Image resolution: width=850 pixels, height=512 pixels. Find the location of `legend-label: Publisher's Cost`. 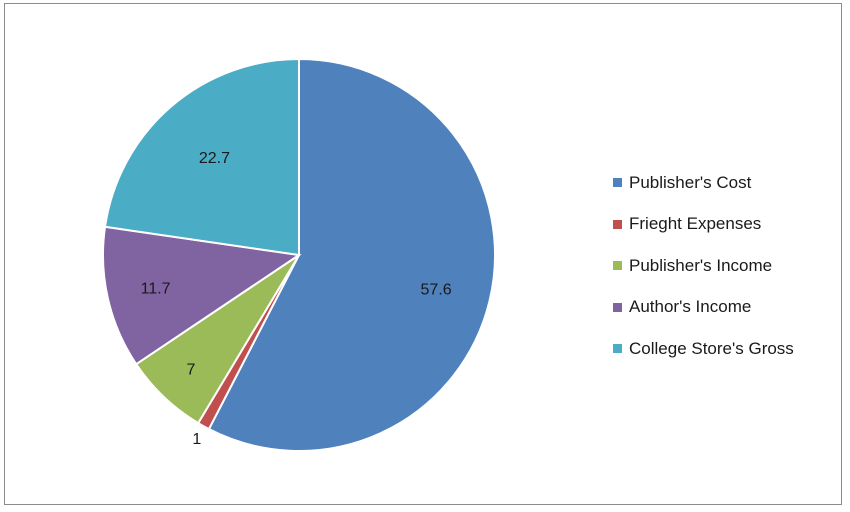

legend-label: Publisher's Cost is located at coordinates (690, 182).